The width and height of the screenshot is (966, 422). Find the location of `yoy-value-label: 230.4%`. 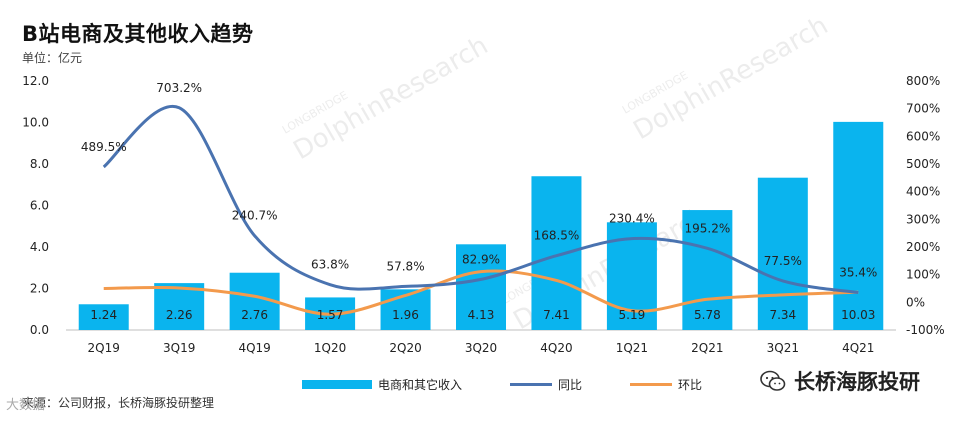

yoy-value-label: 230.4% is located at coordinates (632, 219).